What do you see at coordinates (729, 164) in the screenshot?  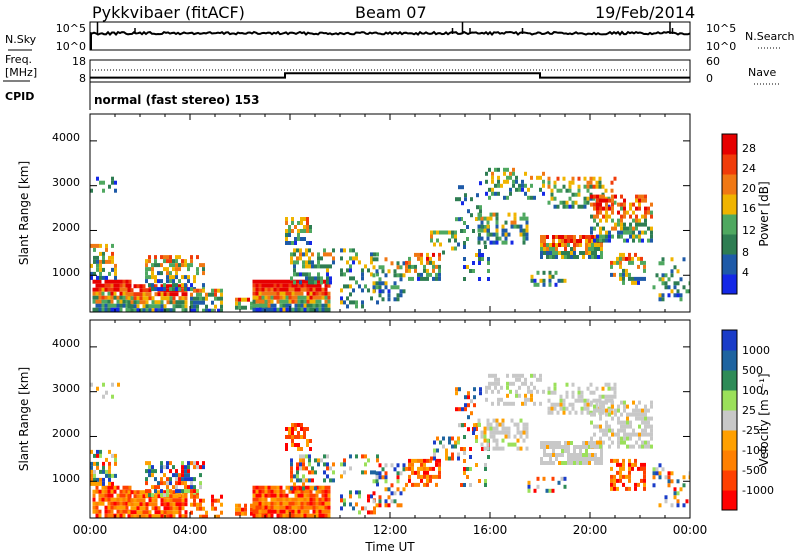 I see `power-colorbar-swatch` at bounding box center [729, 164].